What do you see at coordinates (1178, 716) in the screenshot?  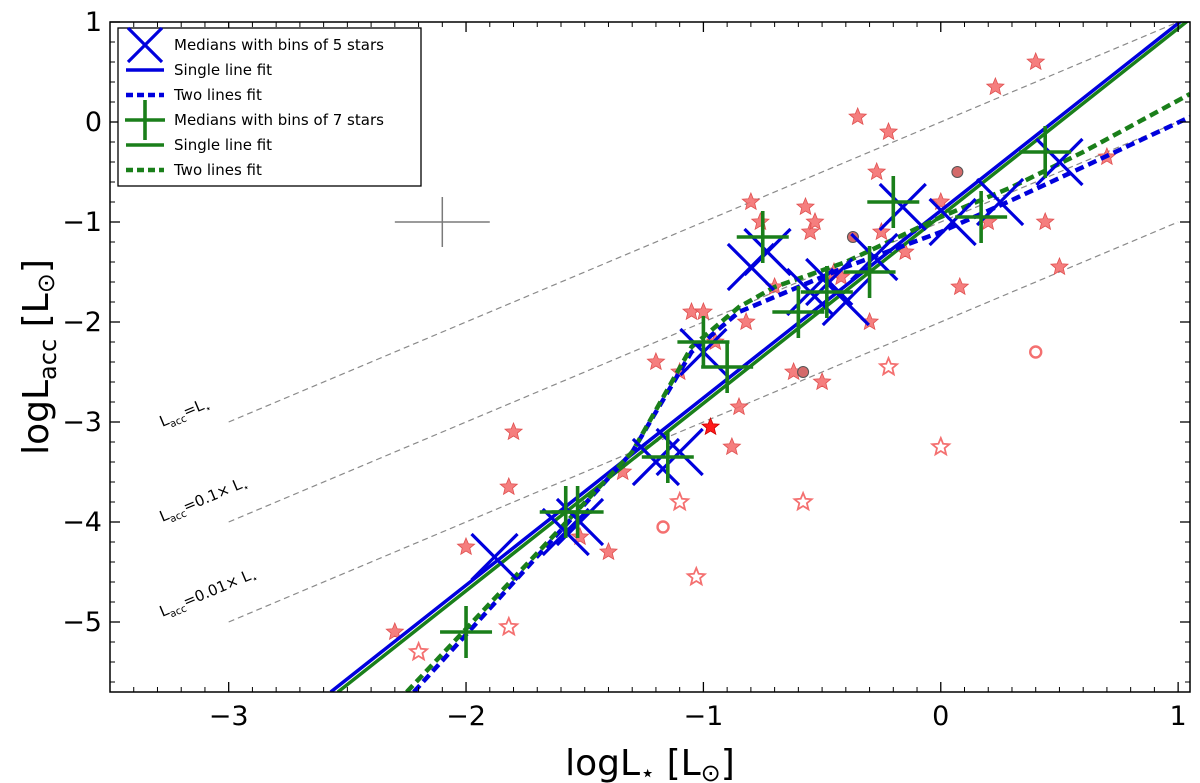 I see `x-tick-label: 1` at bounding box center [1178, 716].